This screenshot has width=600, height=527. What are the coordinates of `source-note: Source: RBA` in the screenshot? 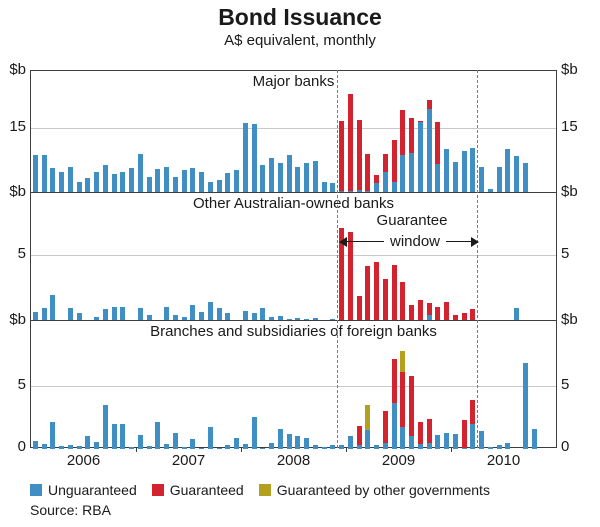 It's located at (70, 510).